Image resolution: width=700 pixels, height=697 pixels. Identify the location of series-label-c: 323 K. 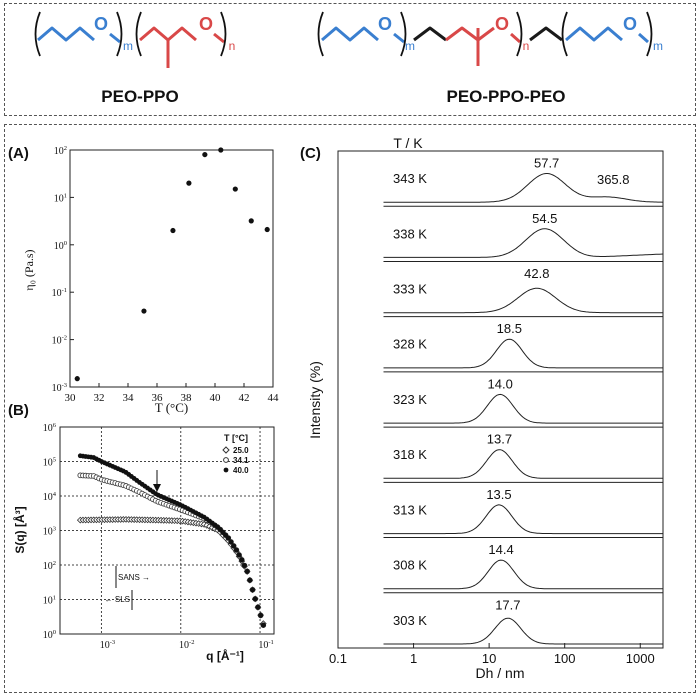
(410, 399).